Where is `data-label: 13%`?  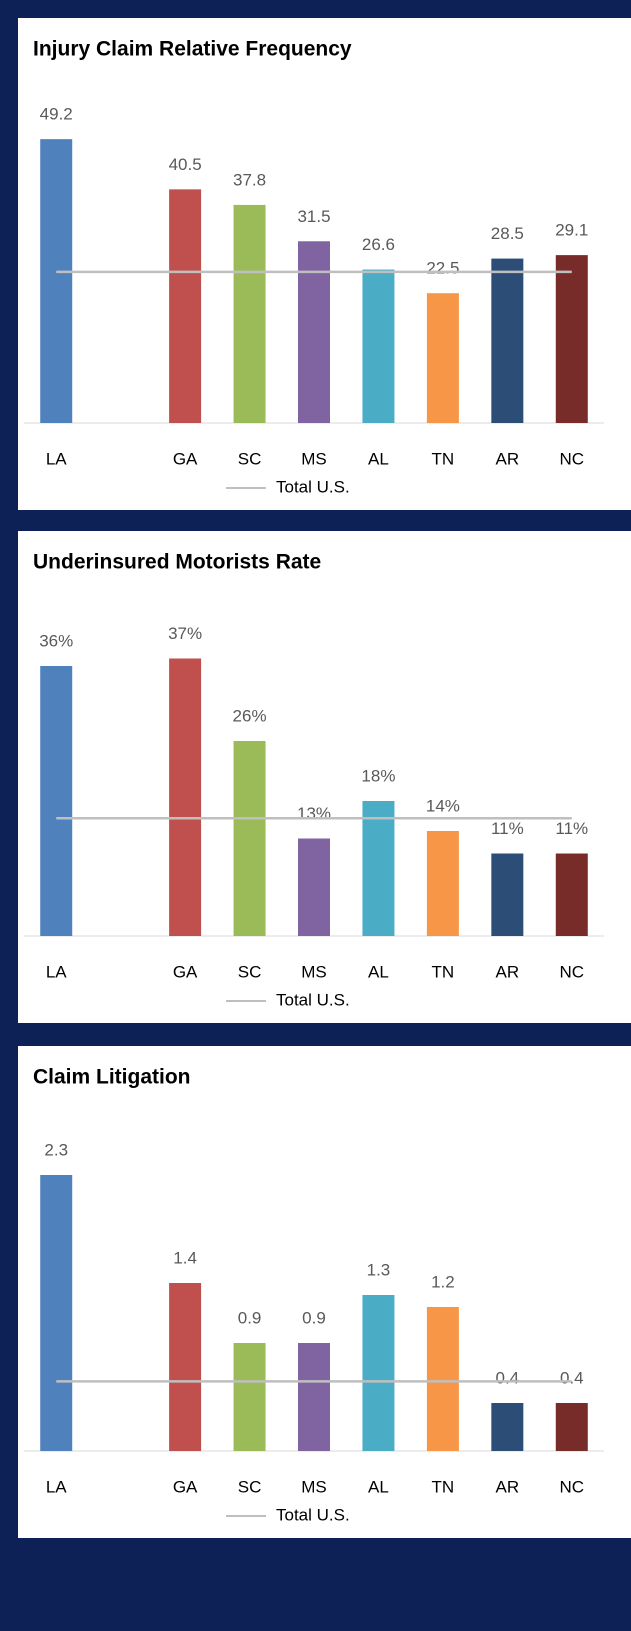 data-label: 13% is located at coordinates (314, 813).